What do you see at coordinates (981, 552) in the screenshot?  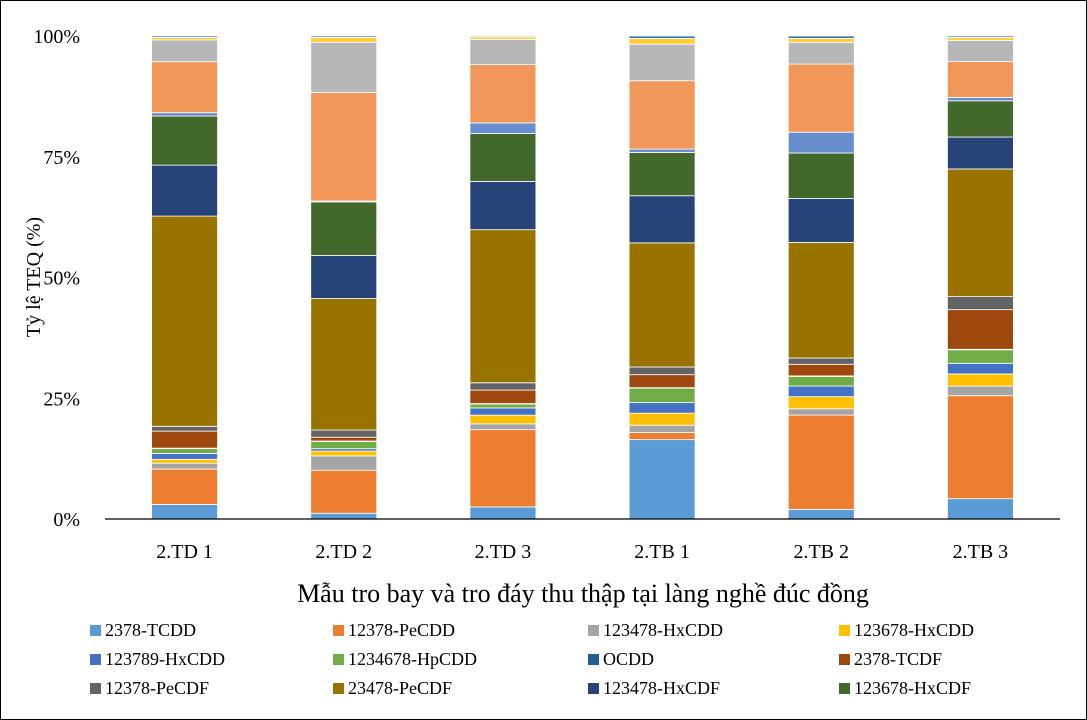 I see `x-tick-label: 2.TB 3` at bounding box center [981, 552].